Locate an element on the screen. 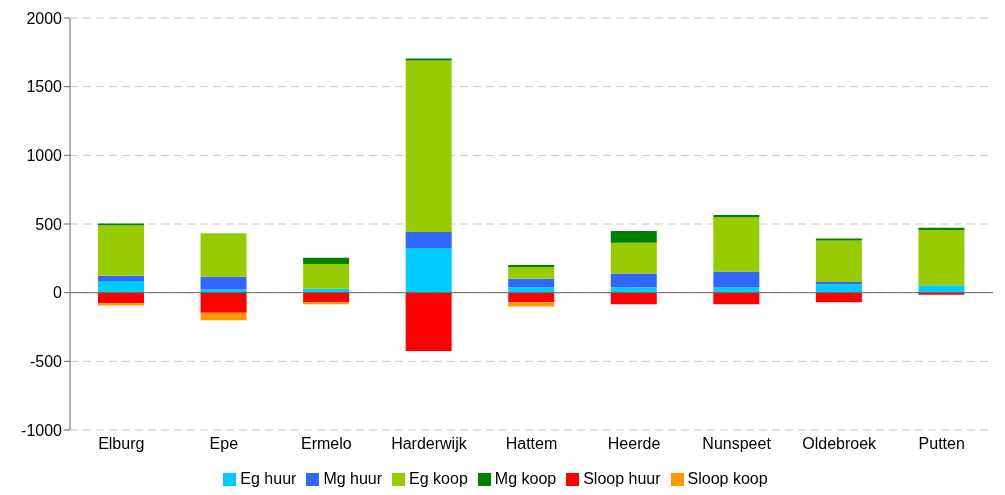  y-tick-label: 1000 is located at coordinates (44, 156).